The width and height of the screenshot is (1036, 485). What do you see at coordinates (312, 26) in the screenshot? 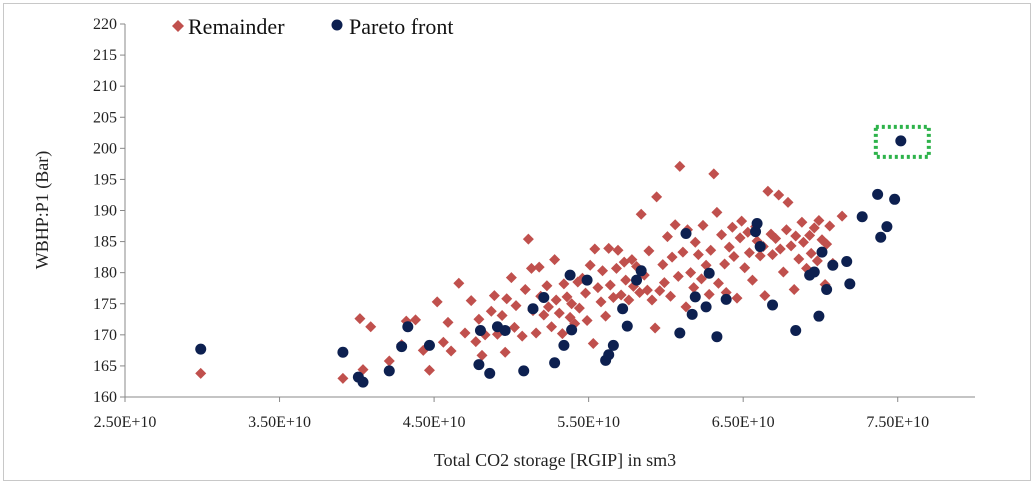
I see `legend: Remainder Pareto front` at bounding box center [312, 26].